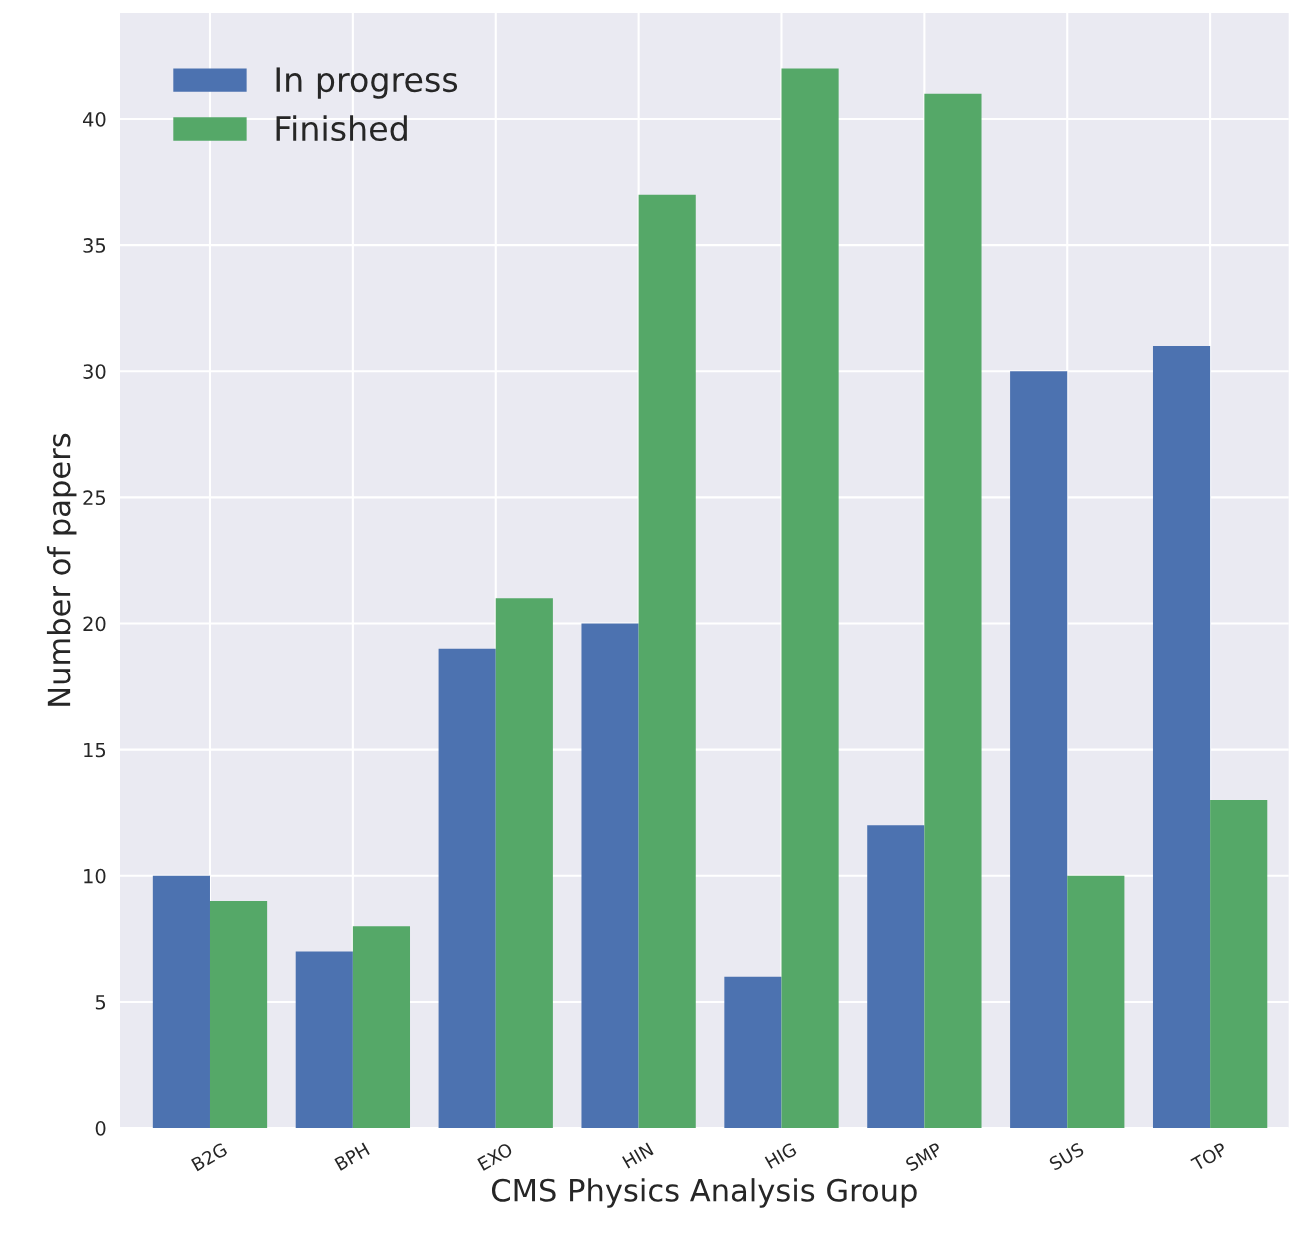 Image resolution: width=1290 pixels, height=1244 pixels. What do you see at coordinates (95, 750) in the screenshot?
I see `y-tick-label: 15` at bounding box center [95, 750].